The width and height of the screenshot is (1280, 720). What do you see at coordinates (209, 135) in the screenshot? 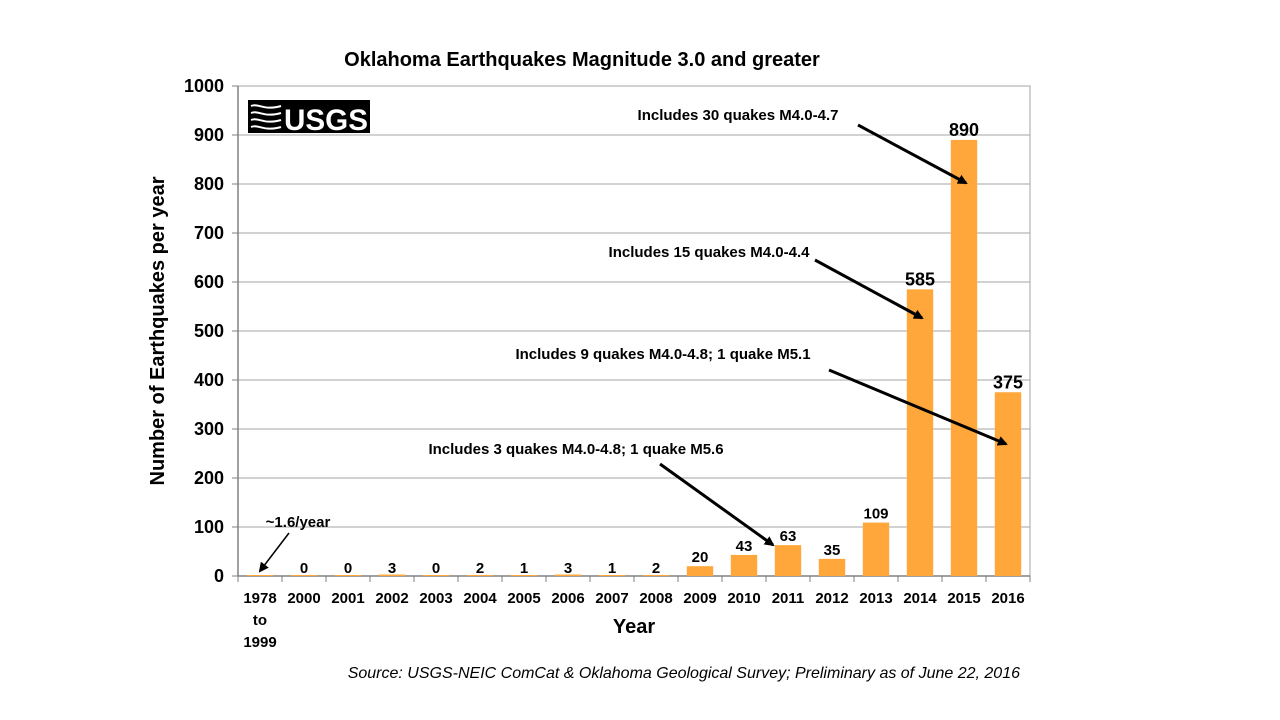
I see `y-tick-label: 900` at bounding box center [209, 135].